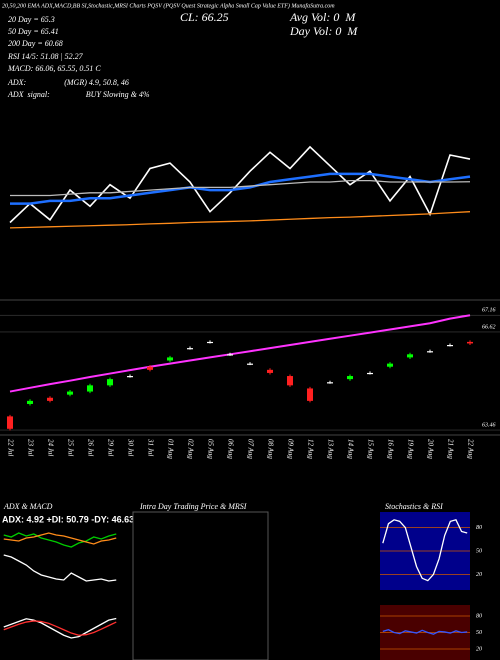  Describe the element at coordinates (70, 447) in the screenshot. I see `x-tick-label: 25 Jul` at that location.